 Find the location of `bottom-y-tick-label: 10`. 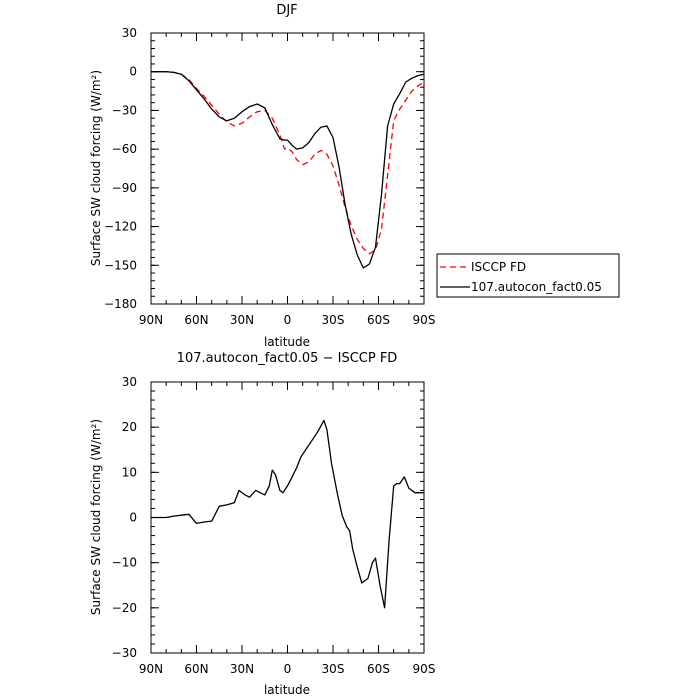

bottom-y-tick-label: 10 is located at coordinates (129, 472).